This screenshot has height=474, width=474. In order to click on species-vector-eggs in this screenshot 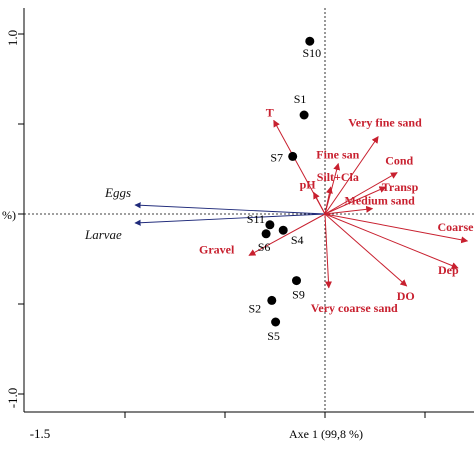, I will do `click(230, 208)`.